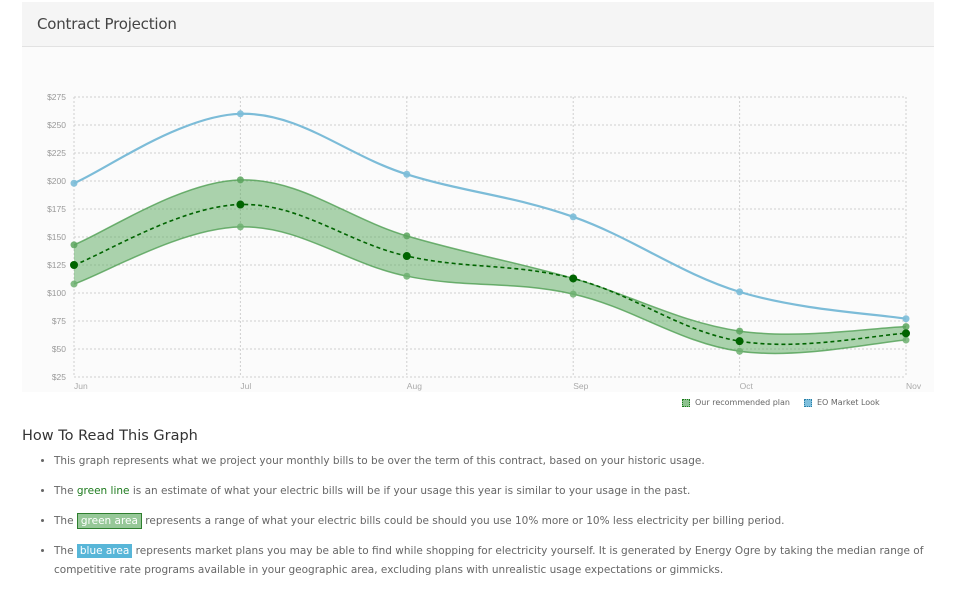  I want to click on y-tick-label: $250, so click(56, 125).